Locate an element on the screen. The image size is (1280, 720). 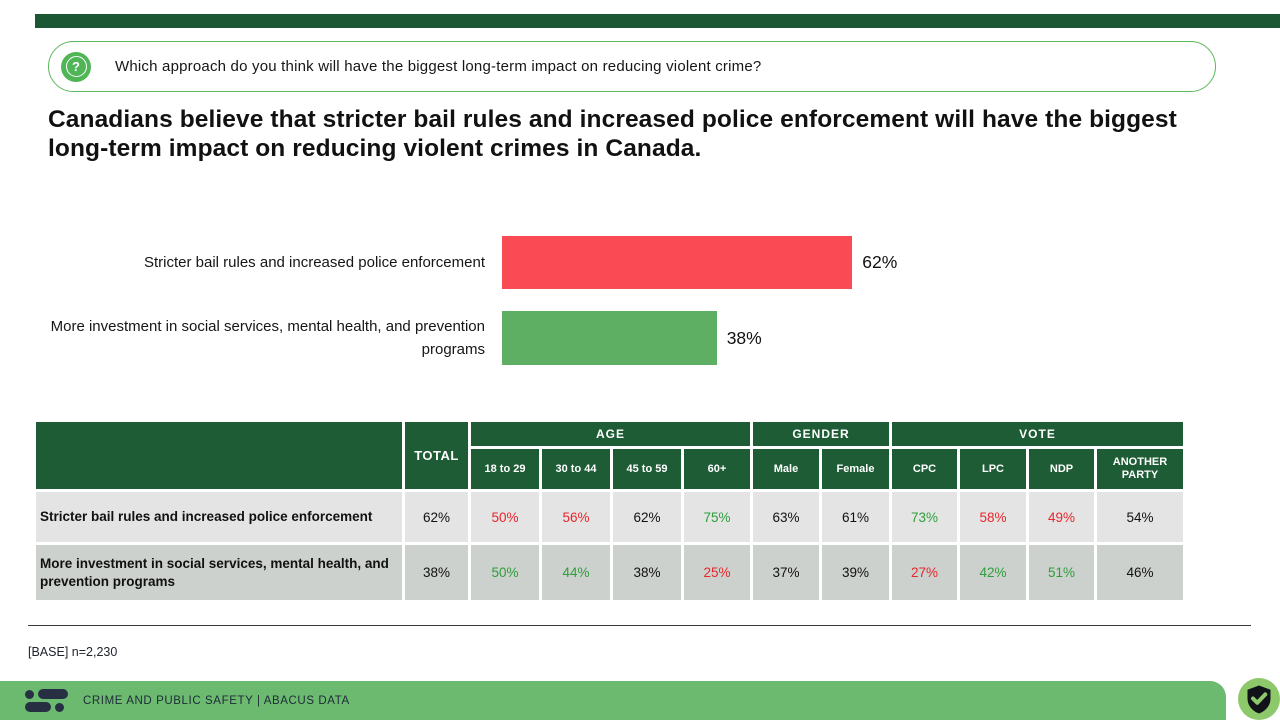
header-45to59: 45 to 59 is located at coordinates (647, 469).